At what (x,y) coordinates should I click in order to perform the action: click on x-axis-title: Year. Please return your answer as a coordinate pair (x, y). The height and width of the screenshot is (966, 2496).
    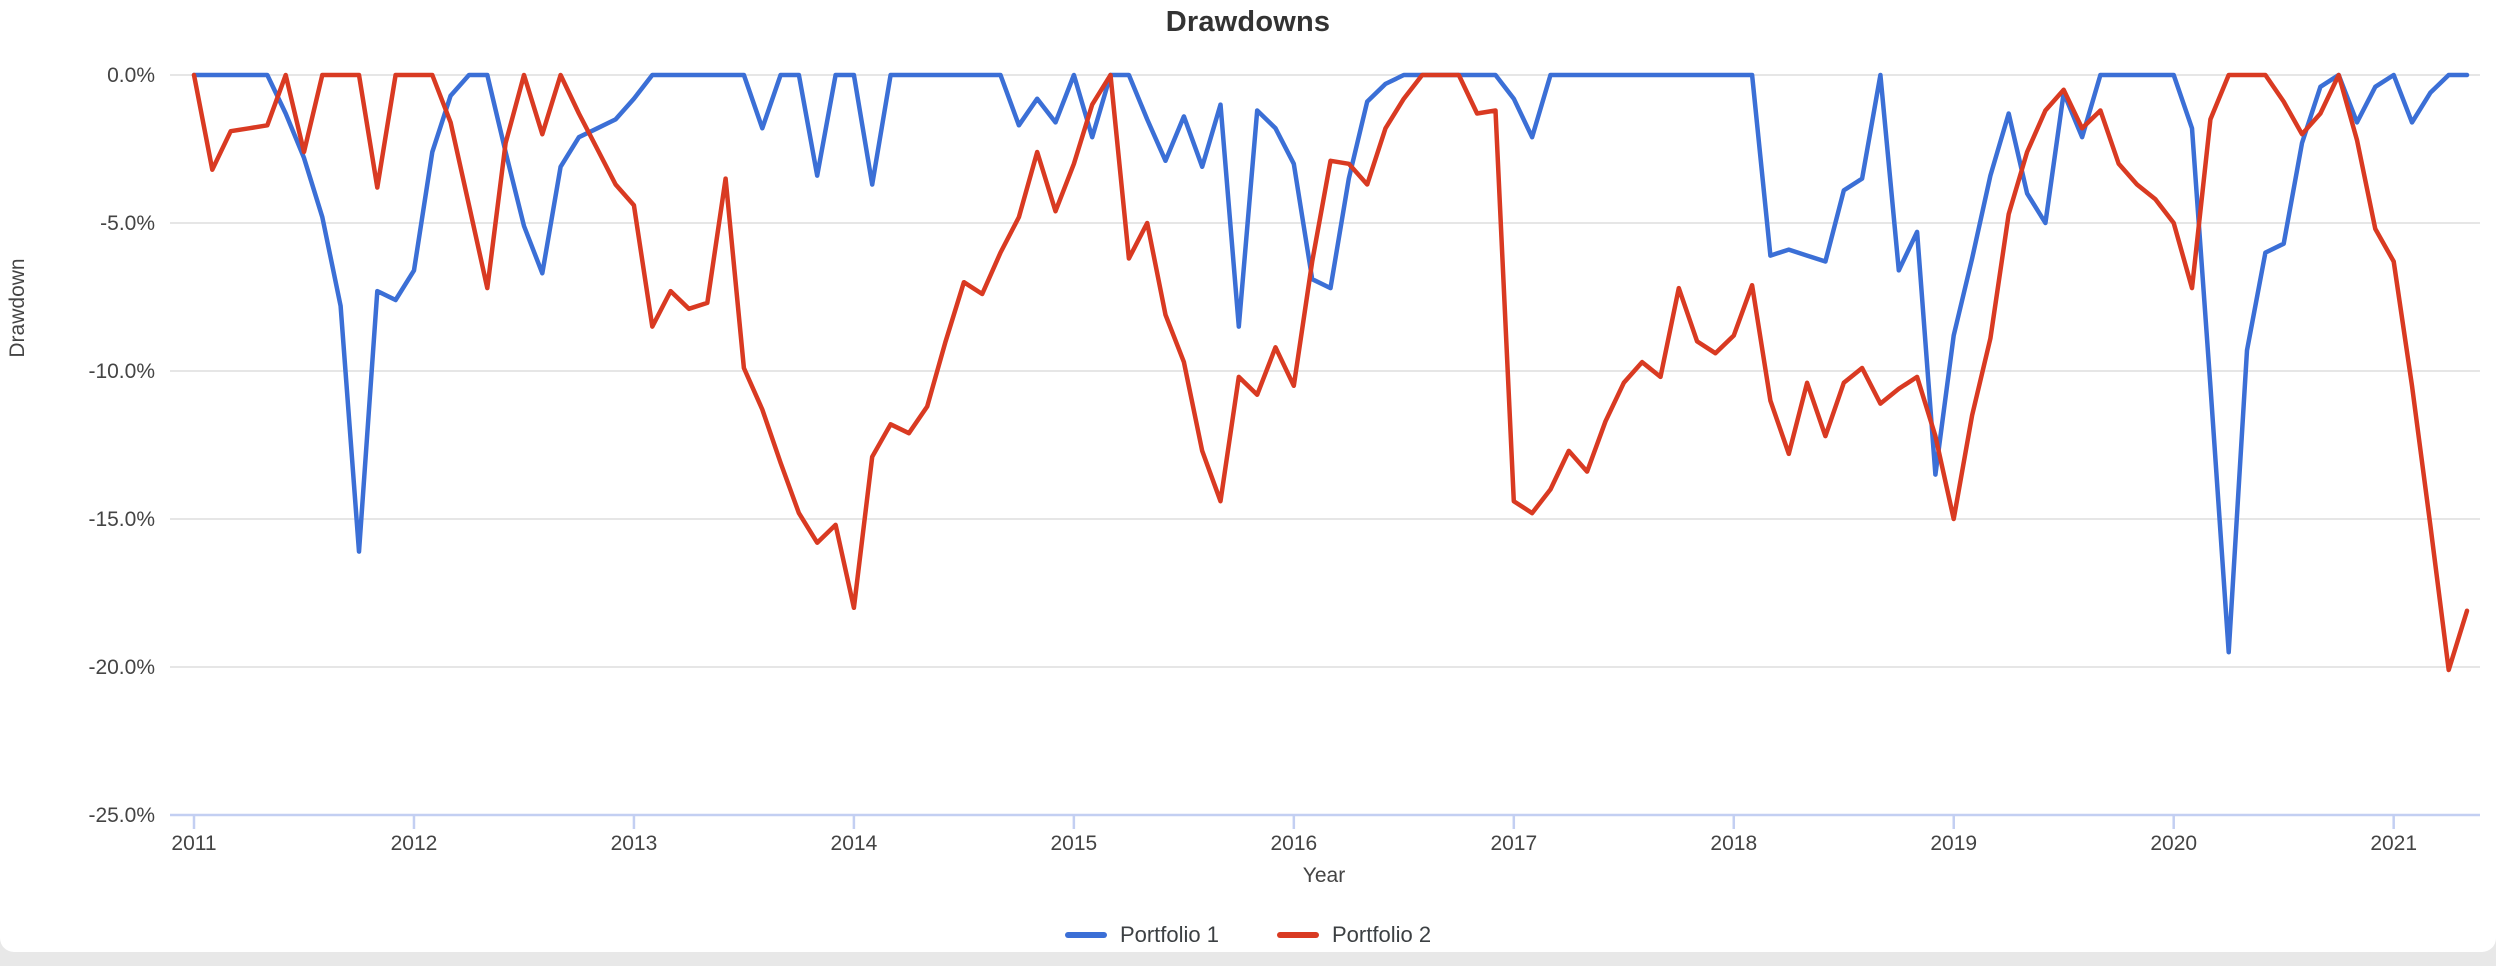
    Looking at the image, I should click on (1324, 875).